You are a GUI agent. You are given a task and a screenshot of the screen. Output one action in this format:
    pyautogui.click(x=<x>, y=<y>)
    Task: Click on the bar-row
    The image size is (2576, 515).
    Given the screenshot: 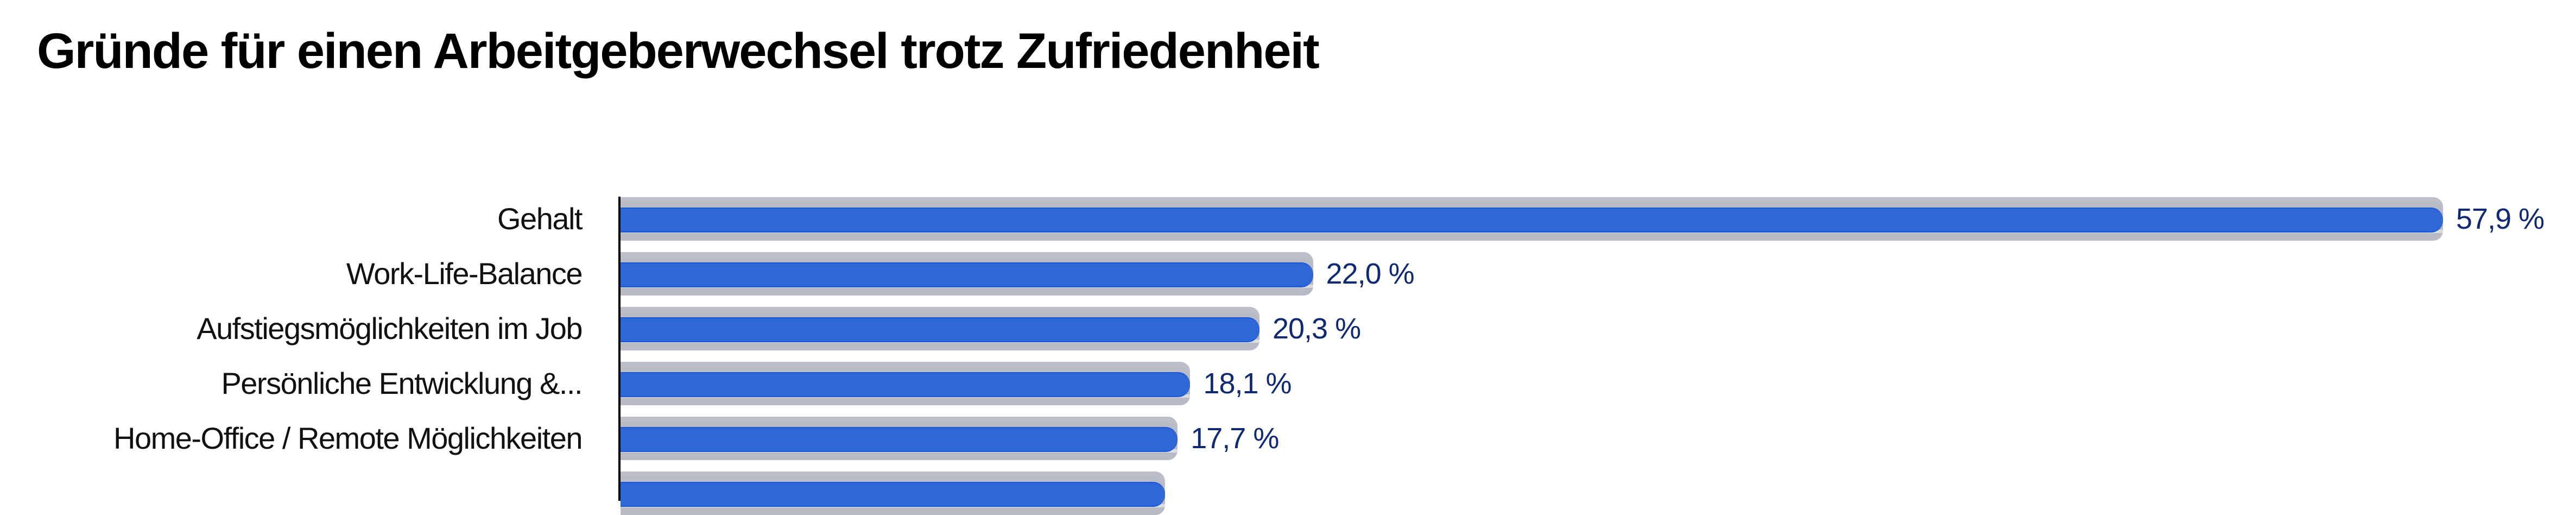 What is the action you would take?
    pyautogui.click(x=1288, y=493)
    